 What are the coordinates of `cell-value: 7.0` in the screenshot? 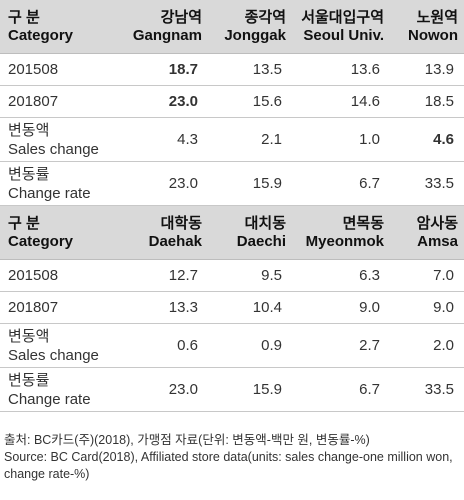 It's located at (443, 275).